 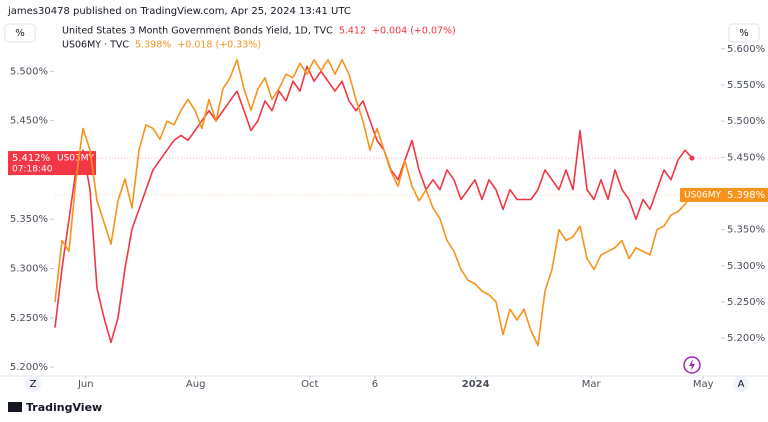 What do you see at coordinates (29, 71) in the screenshot?
I see `y-tick-label: 5.500%` at bounding box center [29, 71].